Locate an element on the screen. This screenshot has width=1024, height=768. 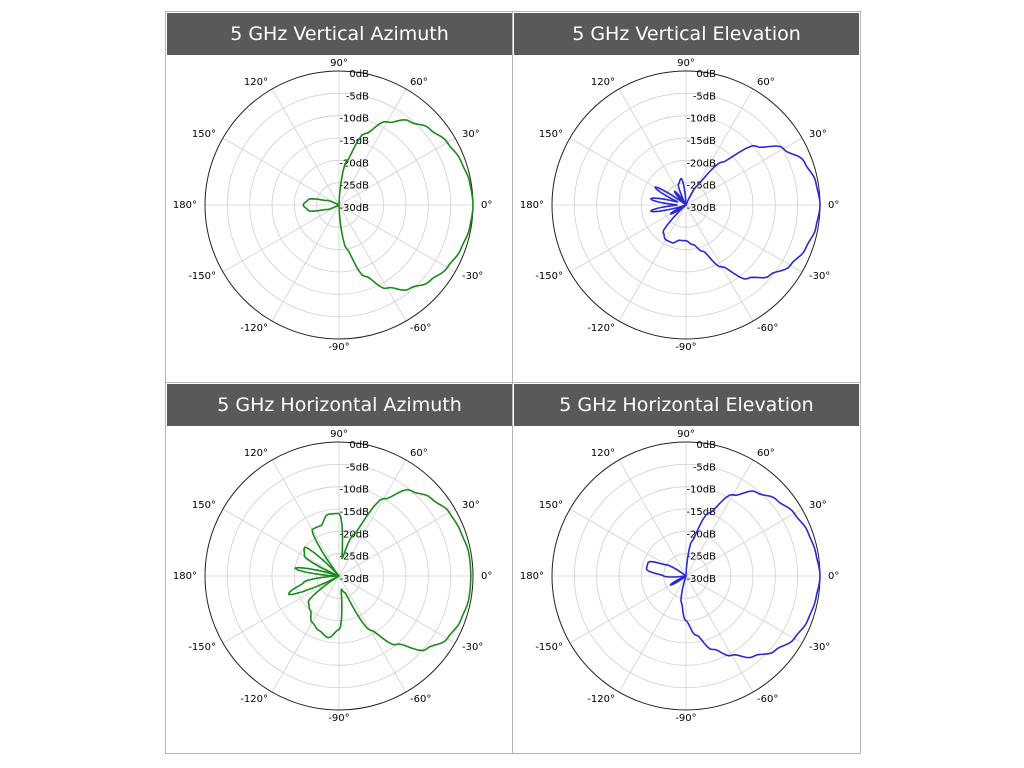
panel-title: 5 GHz Vertical Elevation is located at coordinates (686, 34).